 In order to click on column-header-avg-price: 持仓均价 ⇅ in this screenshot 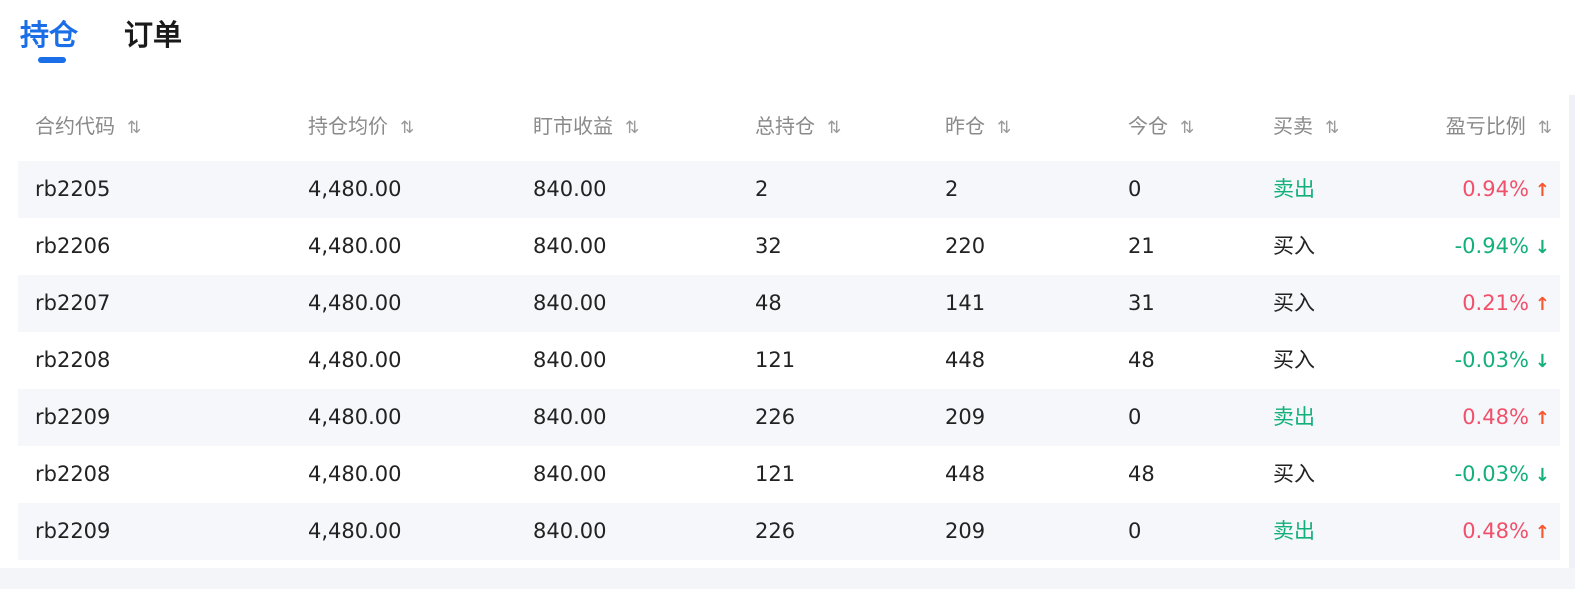, I will do `click(361, 127)`.